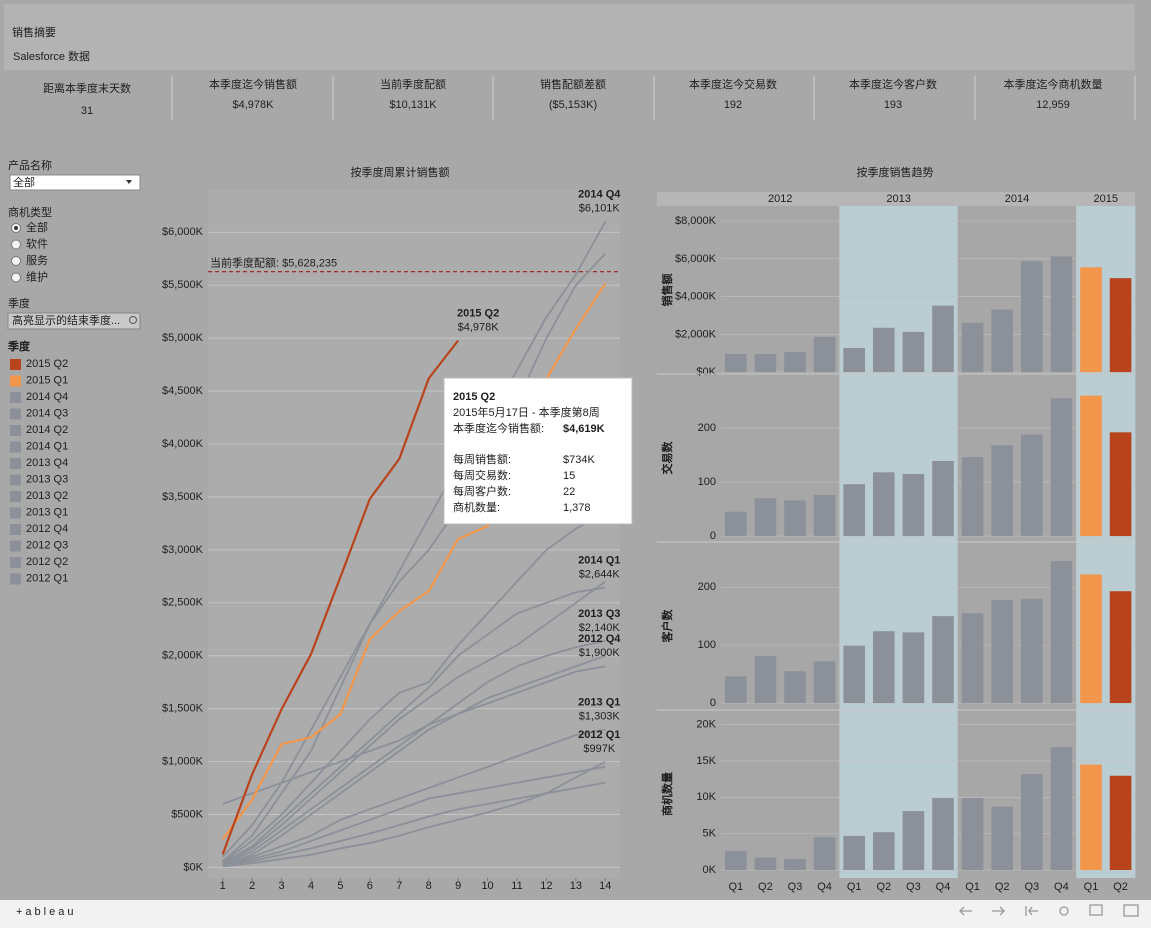 This screenshot has height=928, width=1151. I want to click on x-tick-label: Q3, so click(1031, 887).